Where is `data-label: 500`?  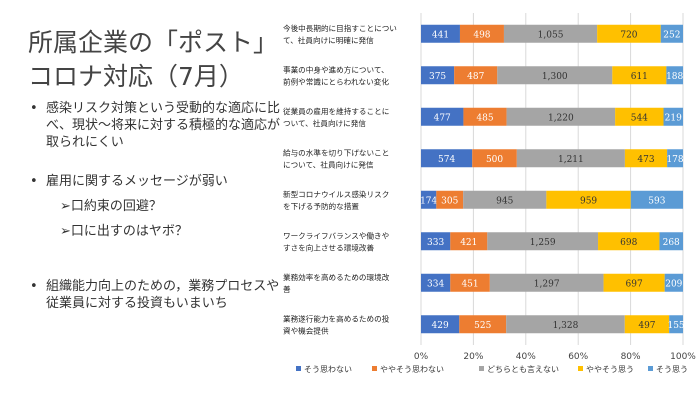 data-label: 500 is located at coordinates (494, 160).